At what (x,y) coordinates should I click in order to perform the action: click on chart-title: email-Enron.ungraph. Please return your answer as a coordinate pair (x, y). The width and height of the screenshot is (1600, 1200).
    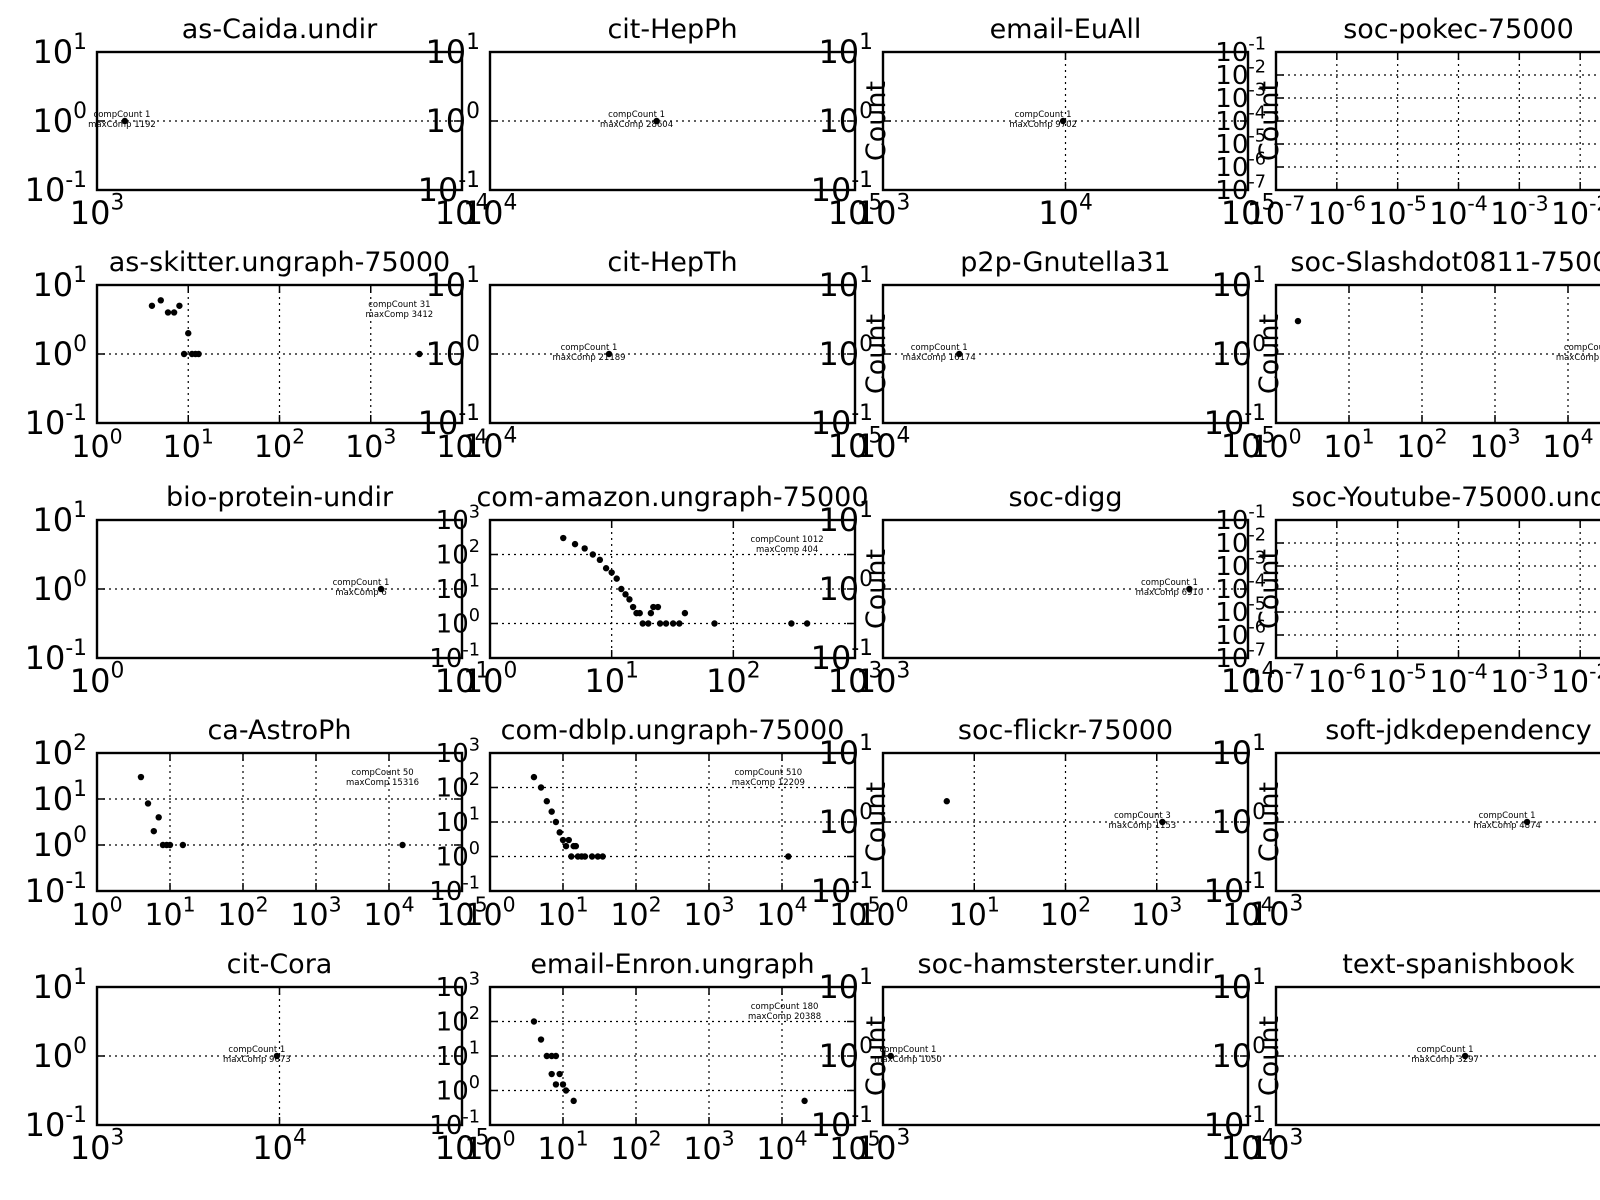
    Looking at the image, I should click on (672, 964).